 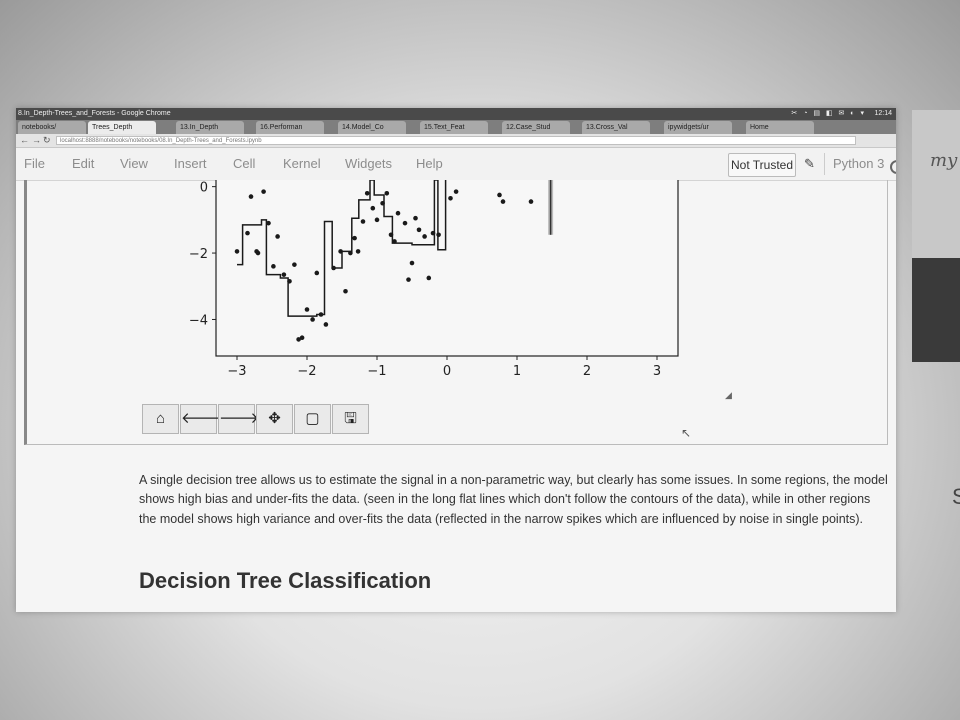 I want to click on menu-view: View, so click(x=134, y=163).